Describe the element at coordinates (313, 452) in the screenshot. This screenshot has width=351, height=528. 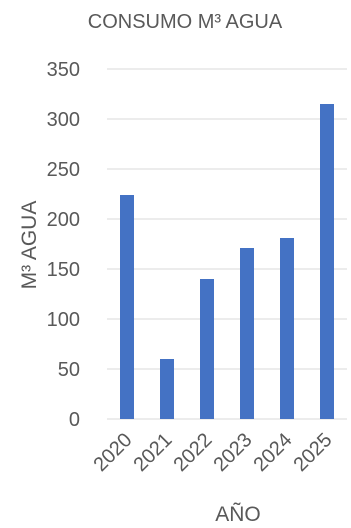
I see `x-tick-label: 2025` at that location.